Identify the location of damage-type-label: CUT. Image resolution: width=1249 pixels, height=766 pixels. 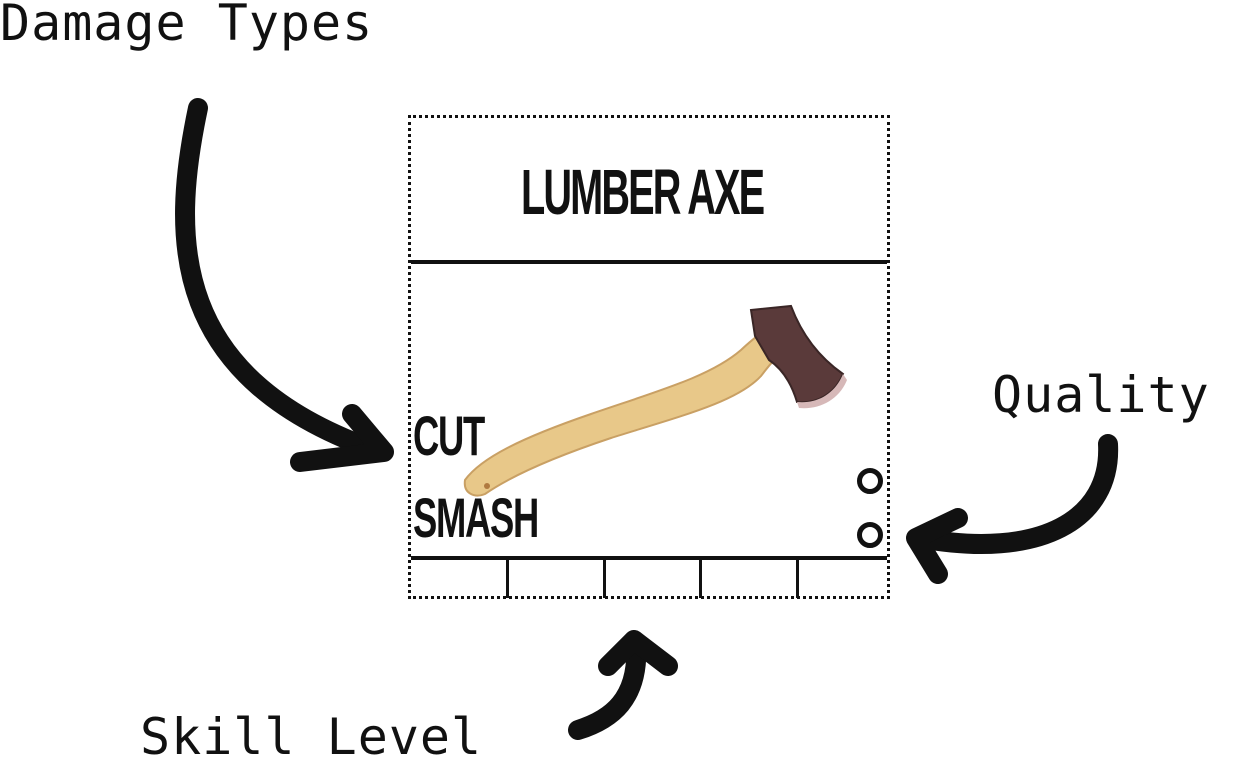
(449, 435).